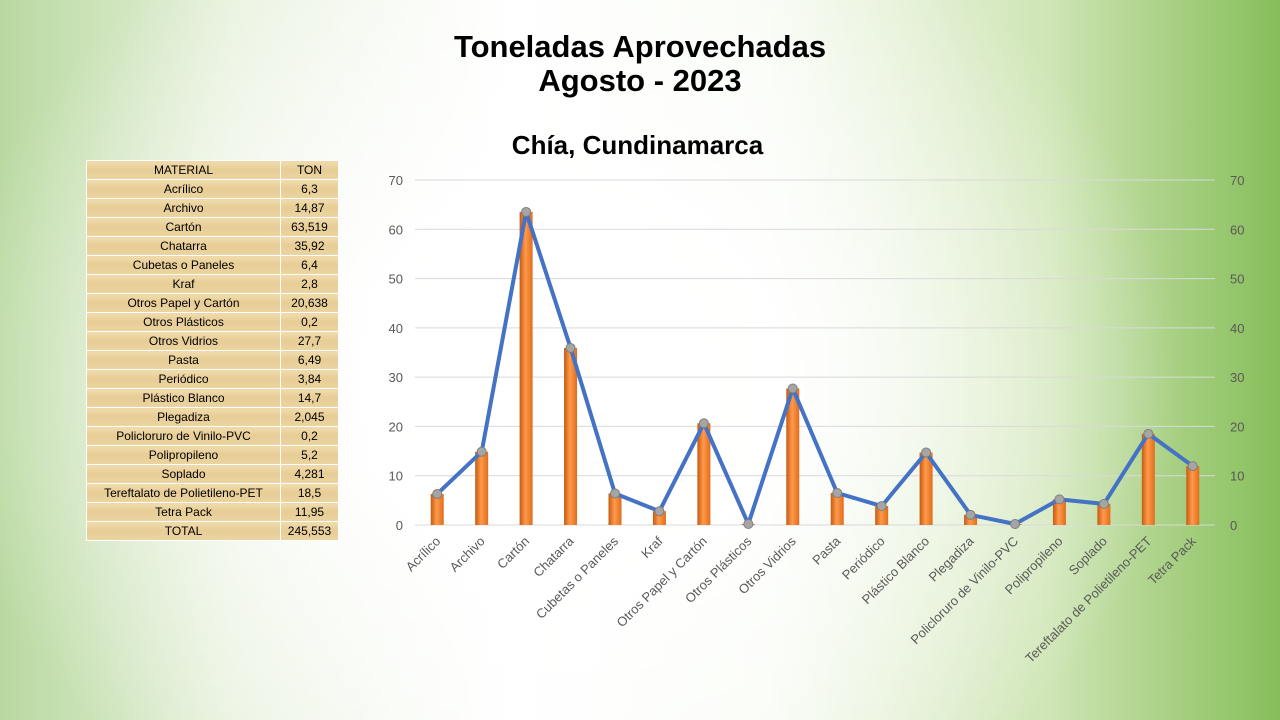  Describe the element at coordinates (1233, 525) in the screenshot. I see `y-tick-label-right: 0` at that location.